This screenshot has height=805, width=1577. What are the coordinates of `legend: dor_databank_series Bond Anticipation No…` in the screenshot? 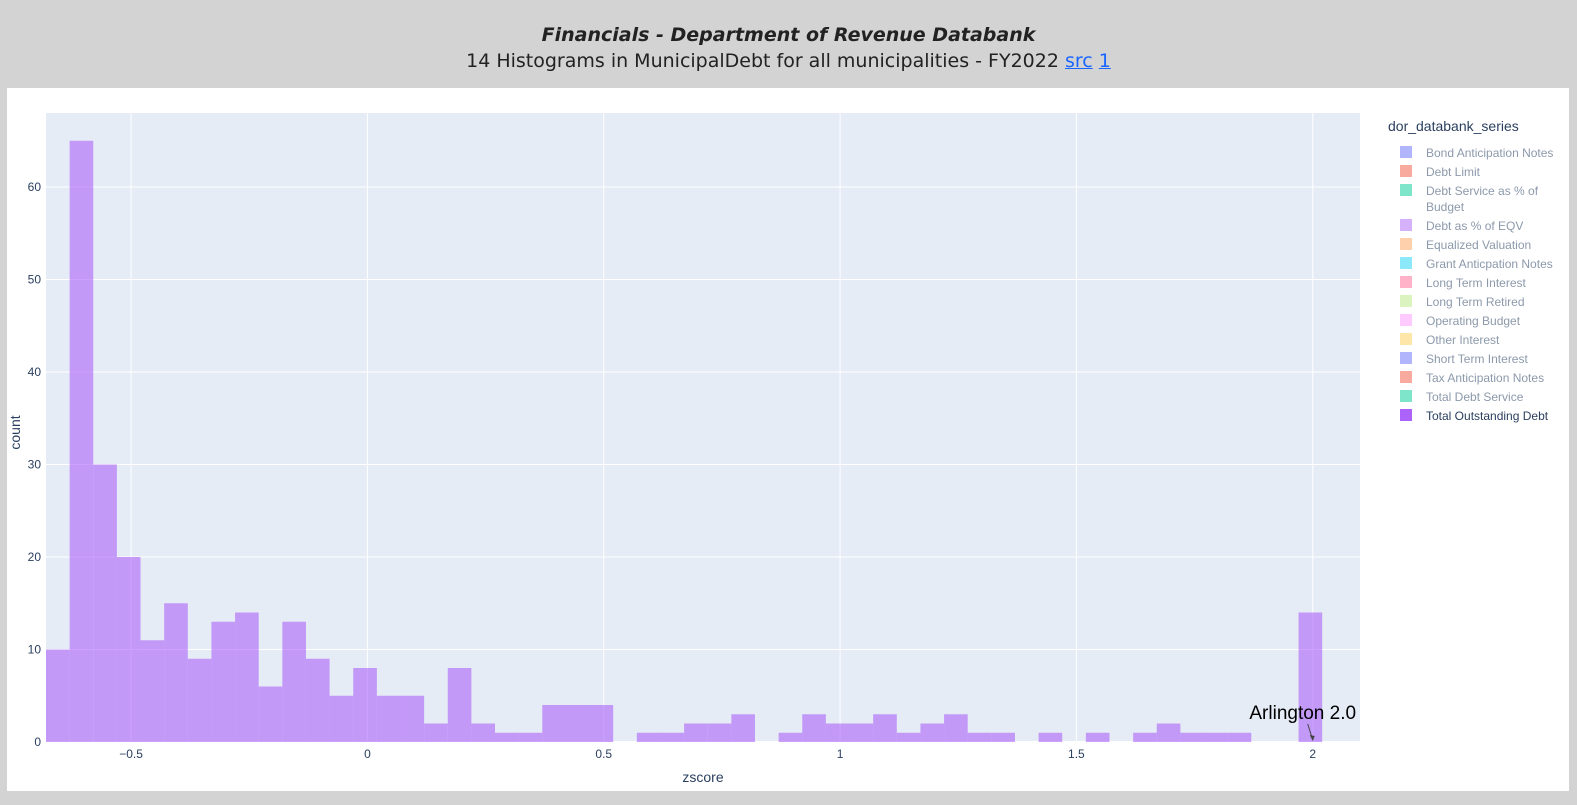 It's located at (1470, 270).